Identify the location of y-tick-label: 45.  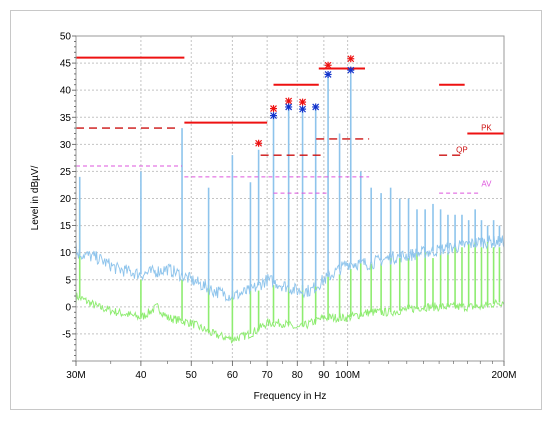
(66, 64).